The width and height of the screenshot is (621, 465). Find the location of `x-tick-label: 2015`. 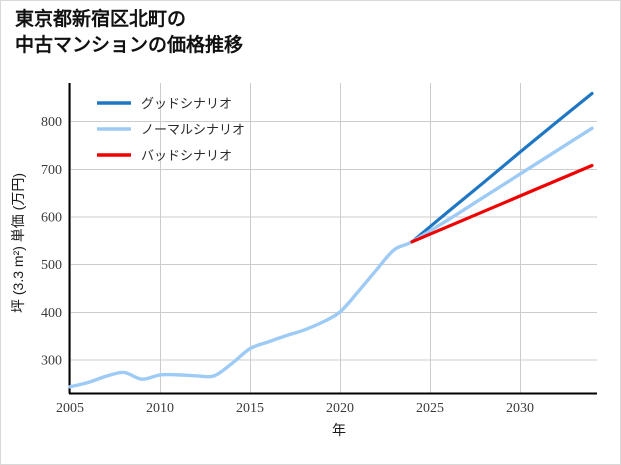

x-tick-label: 2015 is located at coordinates (250, 408).